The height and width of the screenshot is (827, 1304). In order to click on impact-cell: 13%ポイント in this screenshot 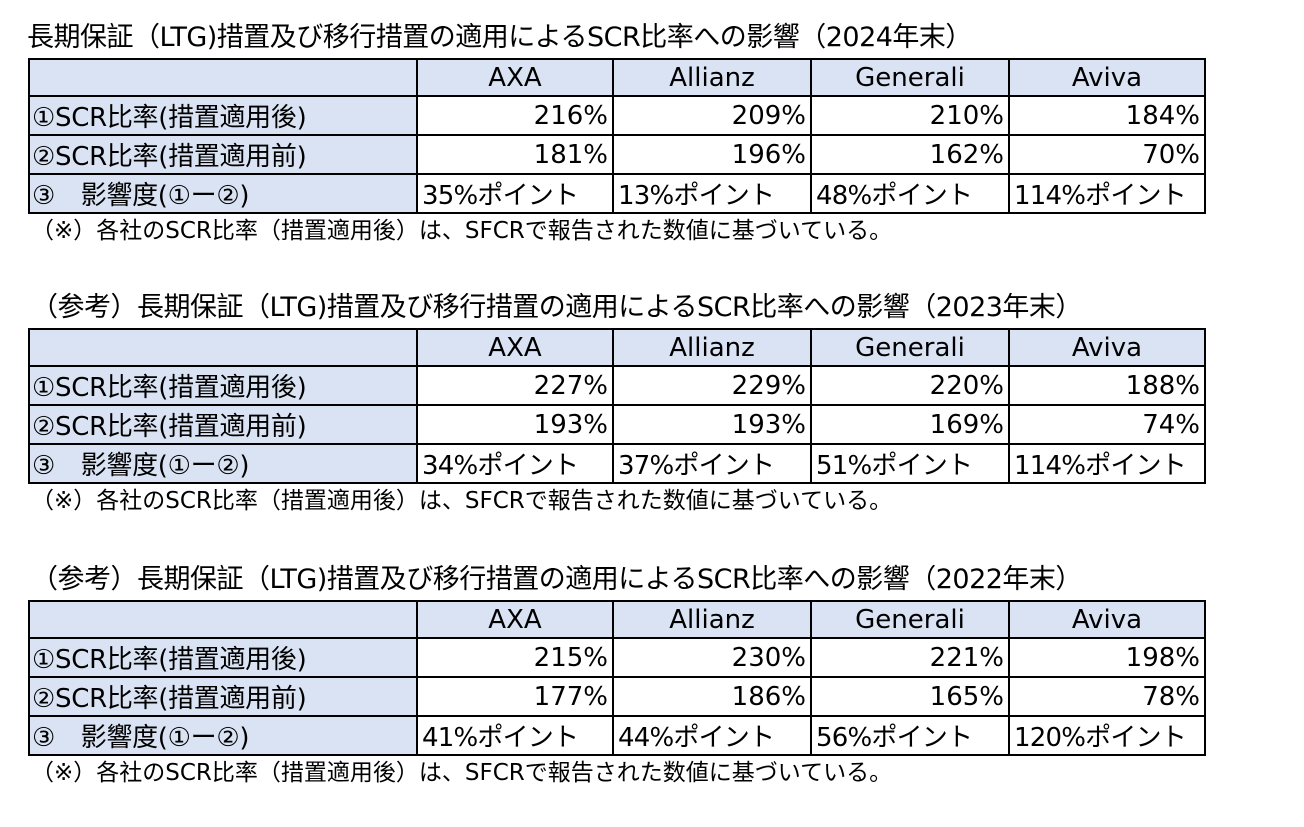, I will do `click(712, 193)`.